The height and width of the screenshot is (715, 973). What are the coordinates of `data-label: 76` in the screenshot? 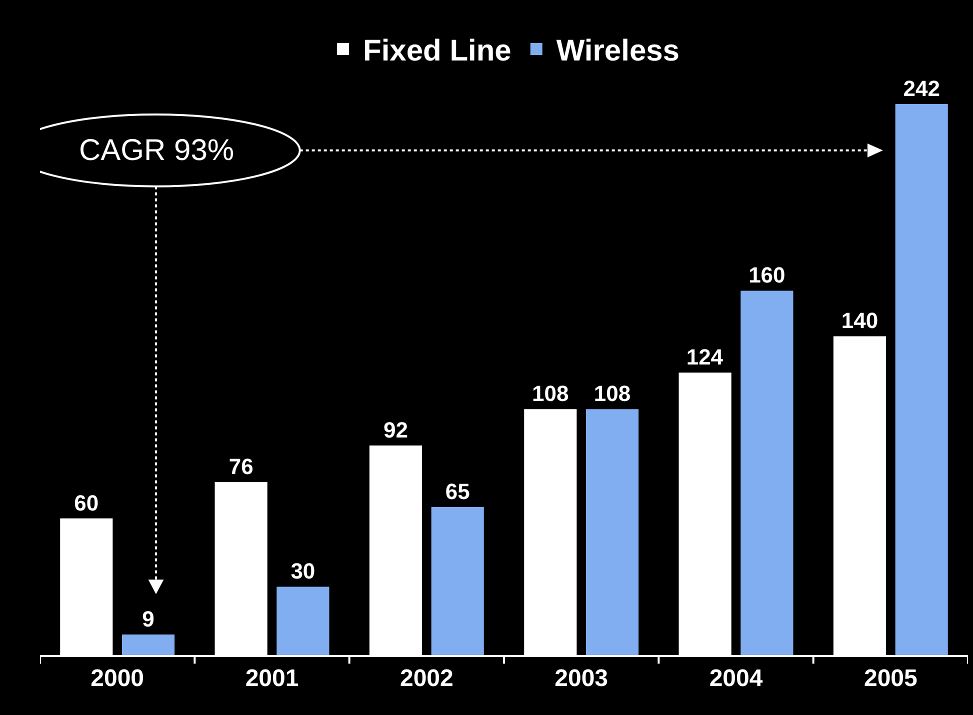 It's located at (241, 466).